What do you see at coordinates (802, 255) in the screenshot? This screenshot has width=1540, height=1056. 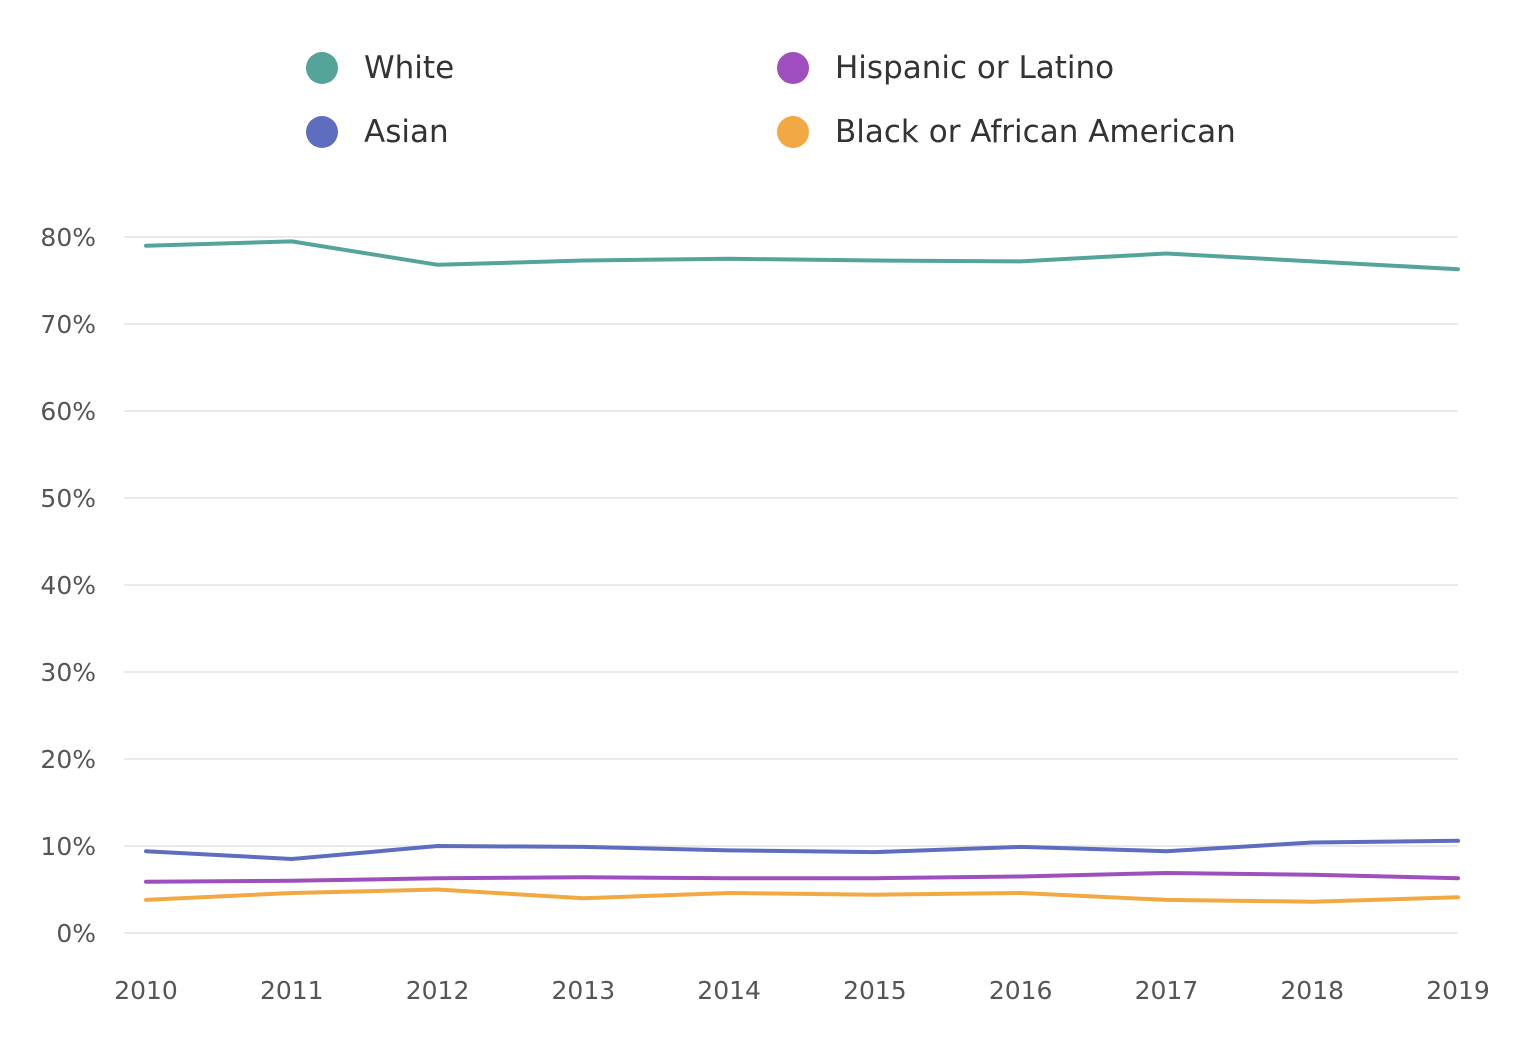 I see `series-line-white` at bounding box center [802, 255].